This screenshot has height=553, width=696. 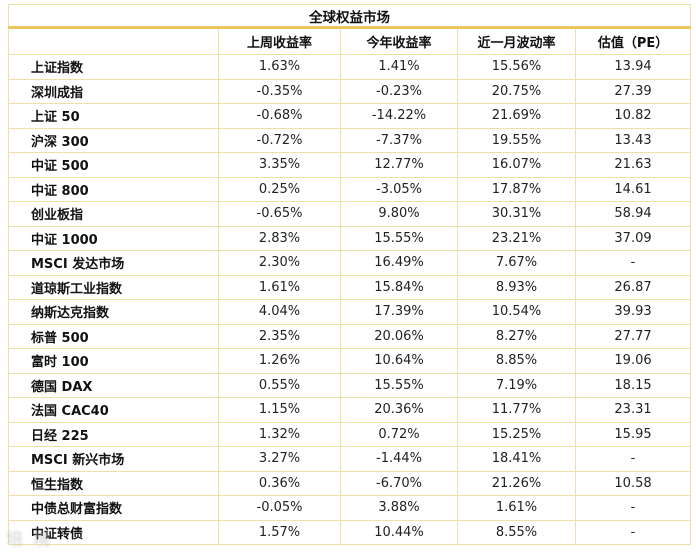 I want to click on month-volatility-cell: 16.07%, so click(x=516, y=165).